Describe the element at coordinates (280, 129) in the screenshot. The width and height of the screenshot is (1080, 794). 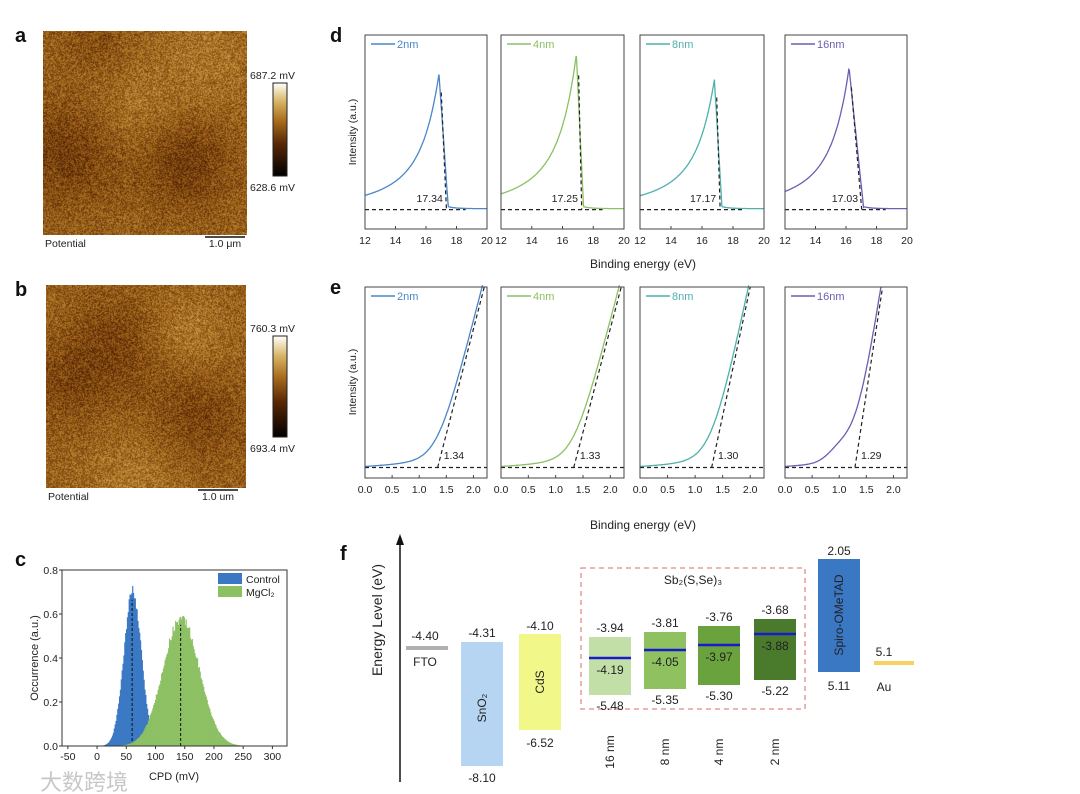
I see `colorbar` at that location.